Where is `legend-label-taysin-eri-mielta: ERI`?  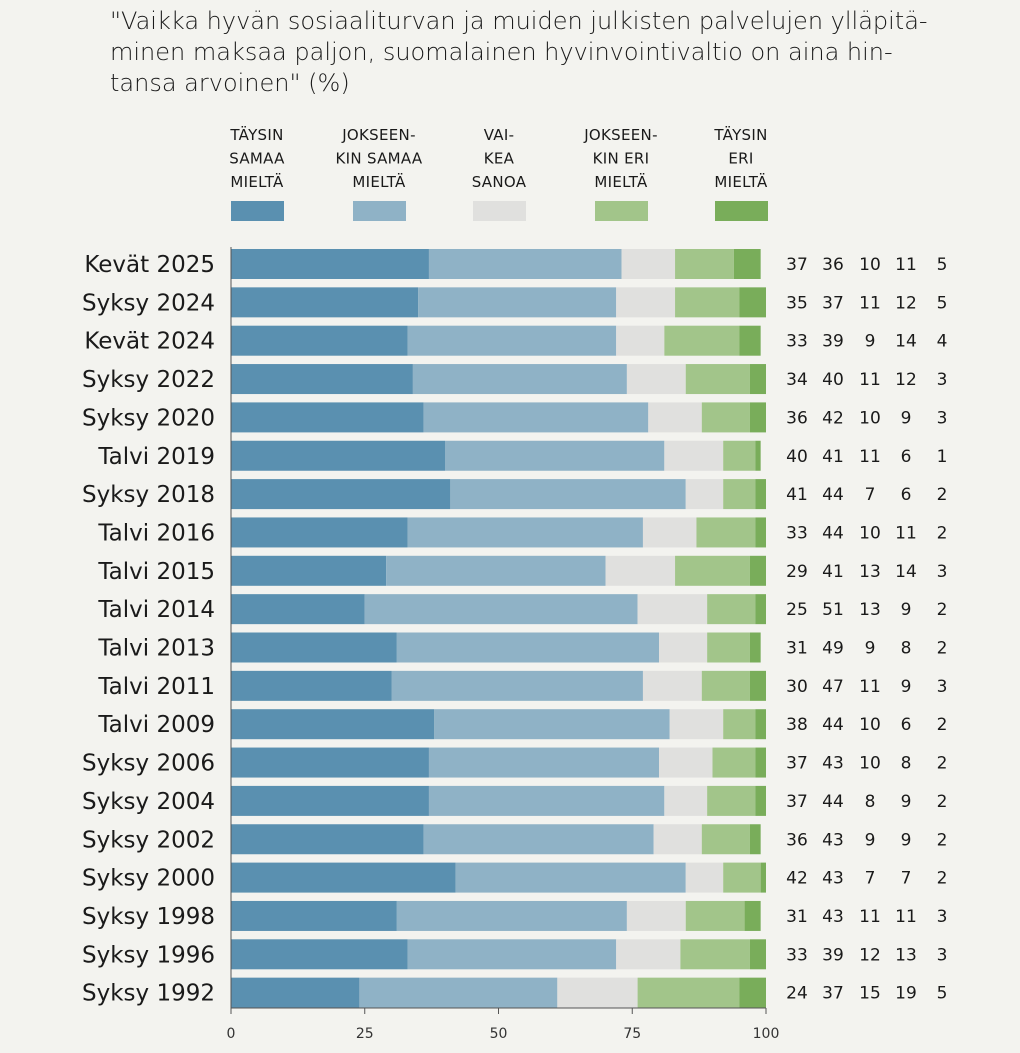 legend-label-taysin-eri-mielta: ERI is located at coordinates (740, 159).